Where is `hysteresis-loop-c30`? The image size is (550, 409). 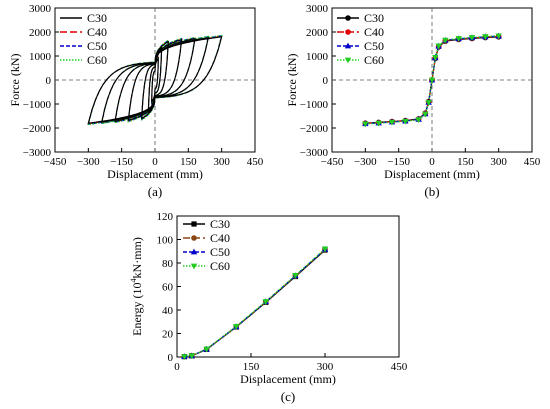 hysteresis-loop-c30 is located at coordinates (155, 80).